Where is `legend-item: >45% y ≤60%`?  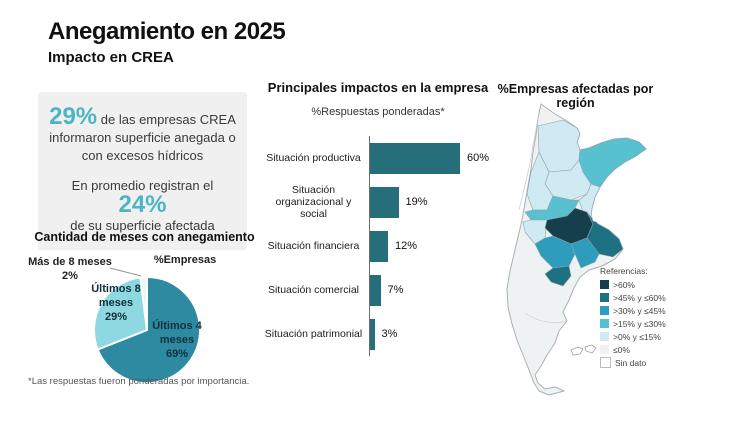
legend-item: >45% y ≤60% is located at coordinates (633, 297).